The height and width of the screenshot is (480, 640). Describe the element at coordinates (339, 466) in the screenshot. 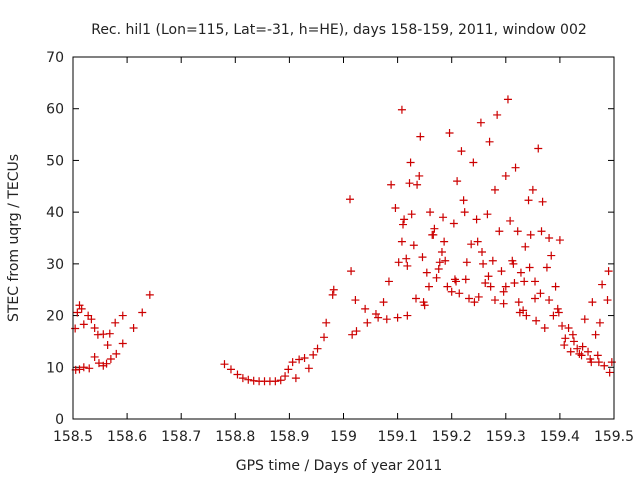

I see `x-axis-title: GPS time / Days of year 2011` at that location.